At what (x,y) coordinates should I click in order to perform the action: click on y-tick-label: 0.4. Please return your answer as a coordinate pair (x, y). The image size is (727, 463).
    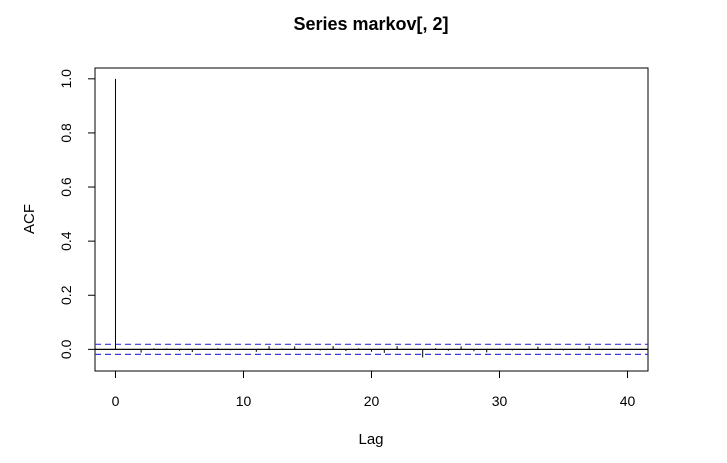
    Looking at the image, I should click on (66, 241).